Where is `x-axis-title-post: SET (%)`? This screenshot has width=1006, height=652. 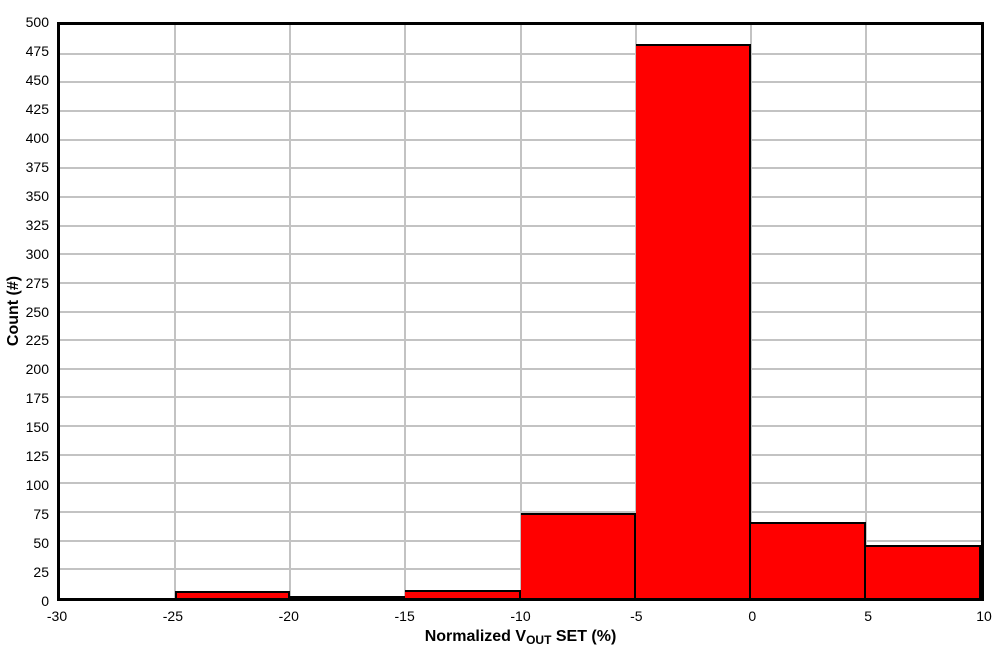 x-axis-title-post: SET (%) is located at coordinates (584, 636).